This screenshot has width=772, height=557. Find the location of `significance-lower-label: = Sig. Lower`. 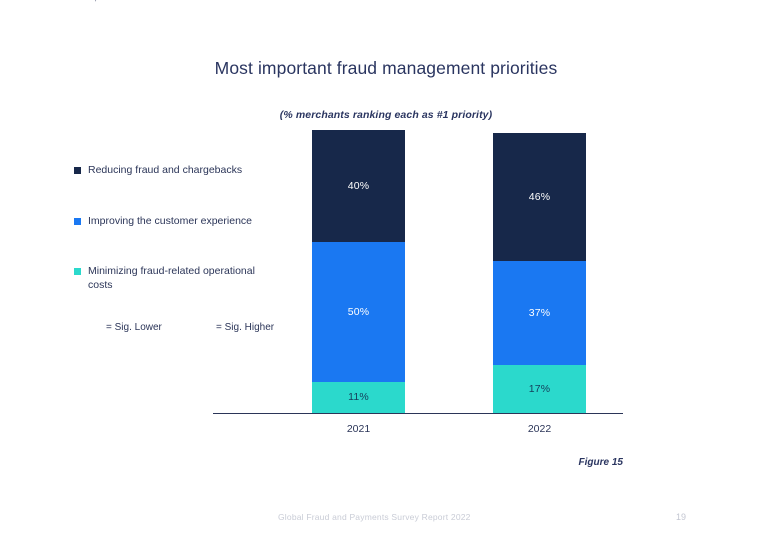

significance-lower-label: = Sig. Lower is located at coordinates (134, 327).